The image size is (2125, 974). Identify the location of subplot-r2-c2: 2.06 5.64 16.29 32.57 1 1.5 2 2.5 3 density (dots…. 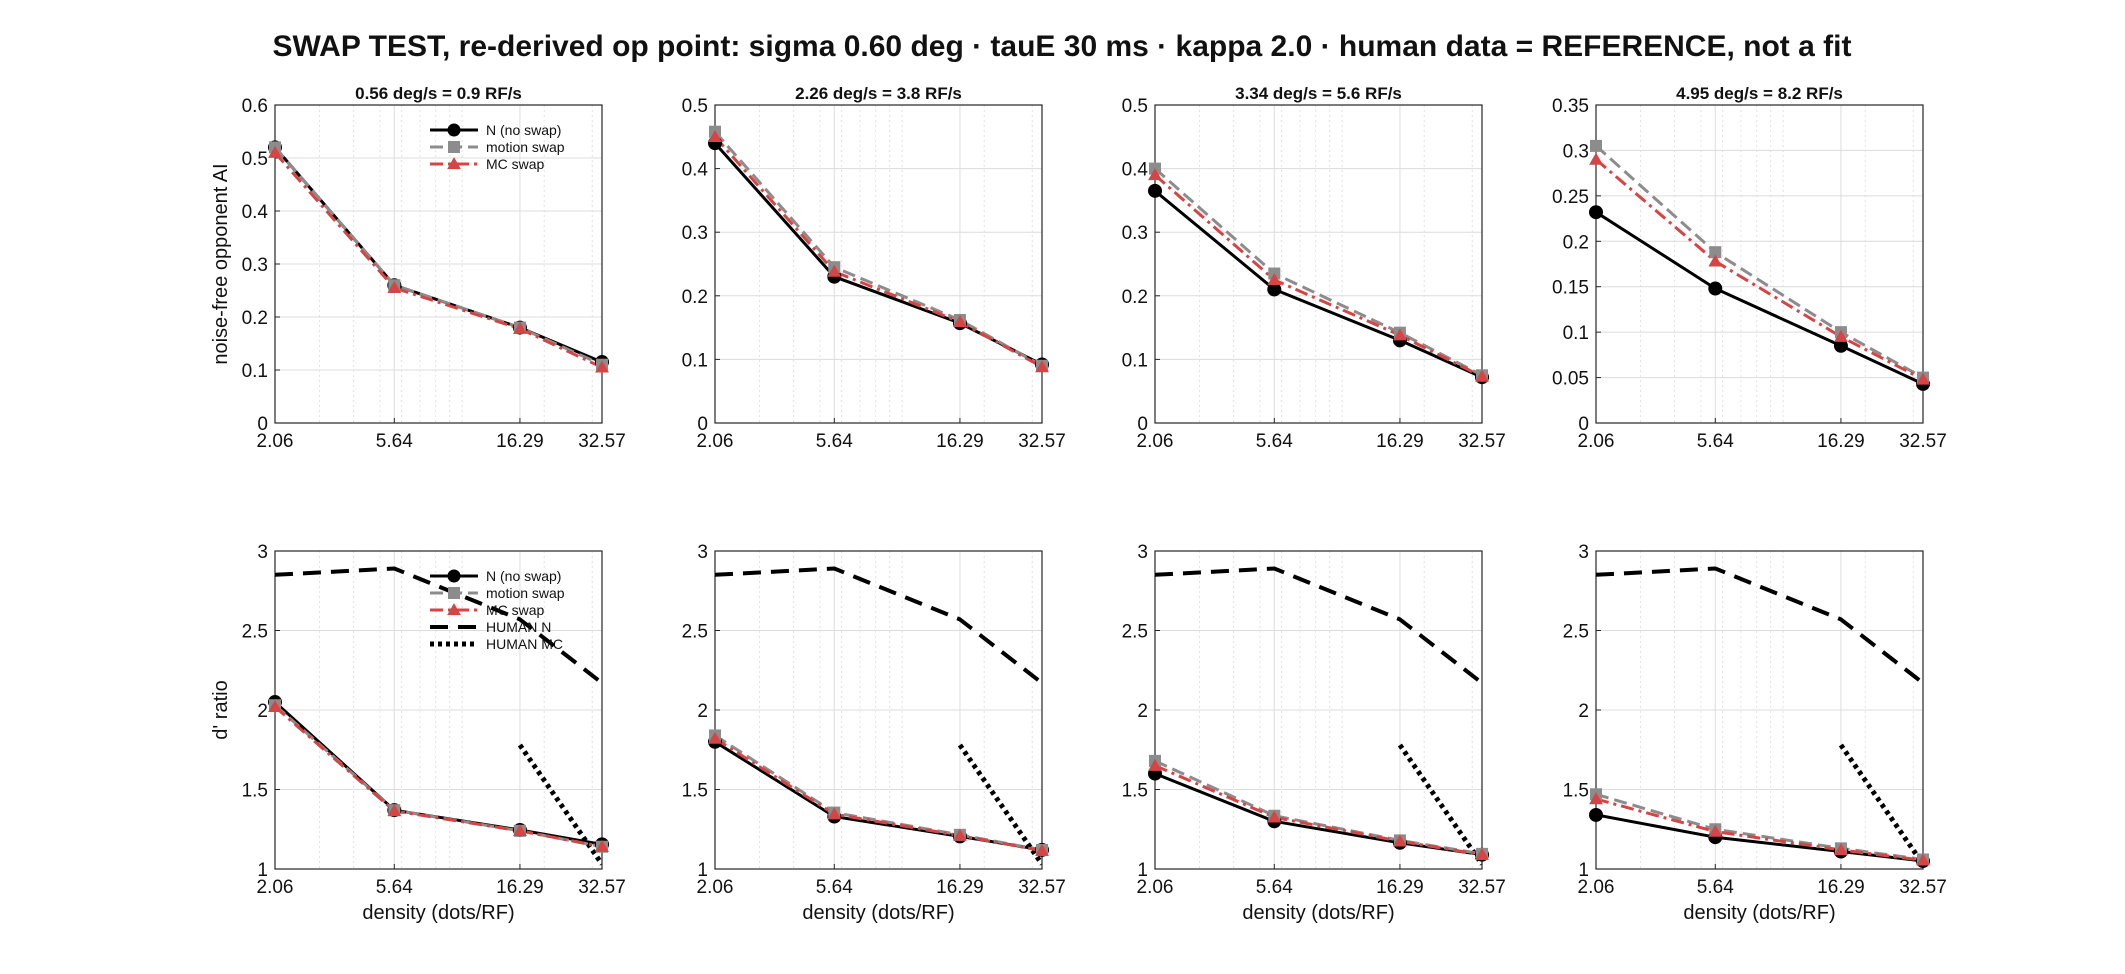
(874, 733).